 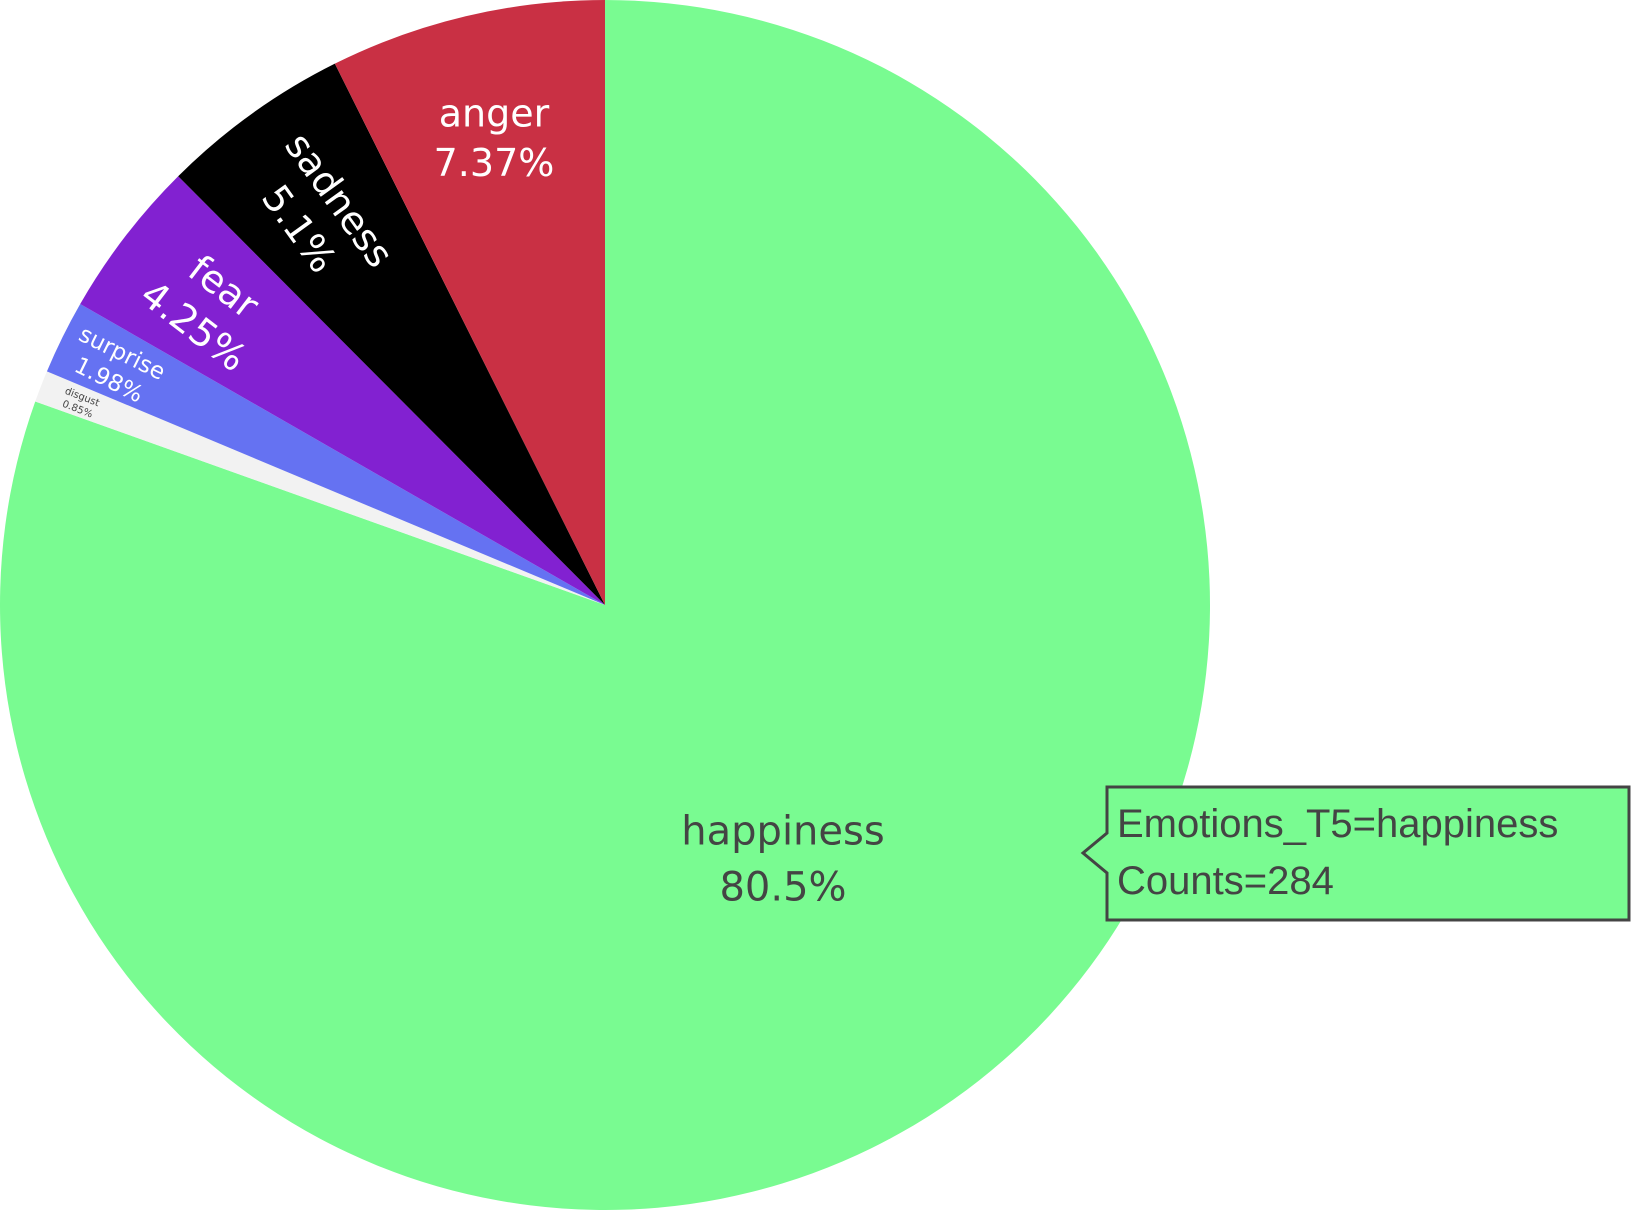 I want to click on pie-slice-disgust, so click(x=320, y=488).